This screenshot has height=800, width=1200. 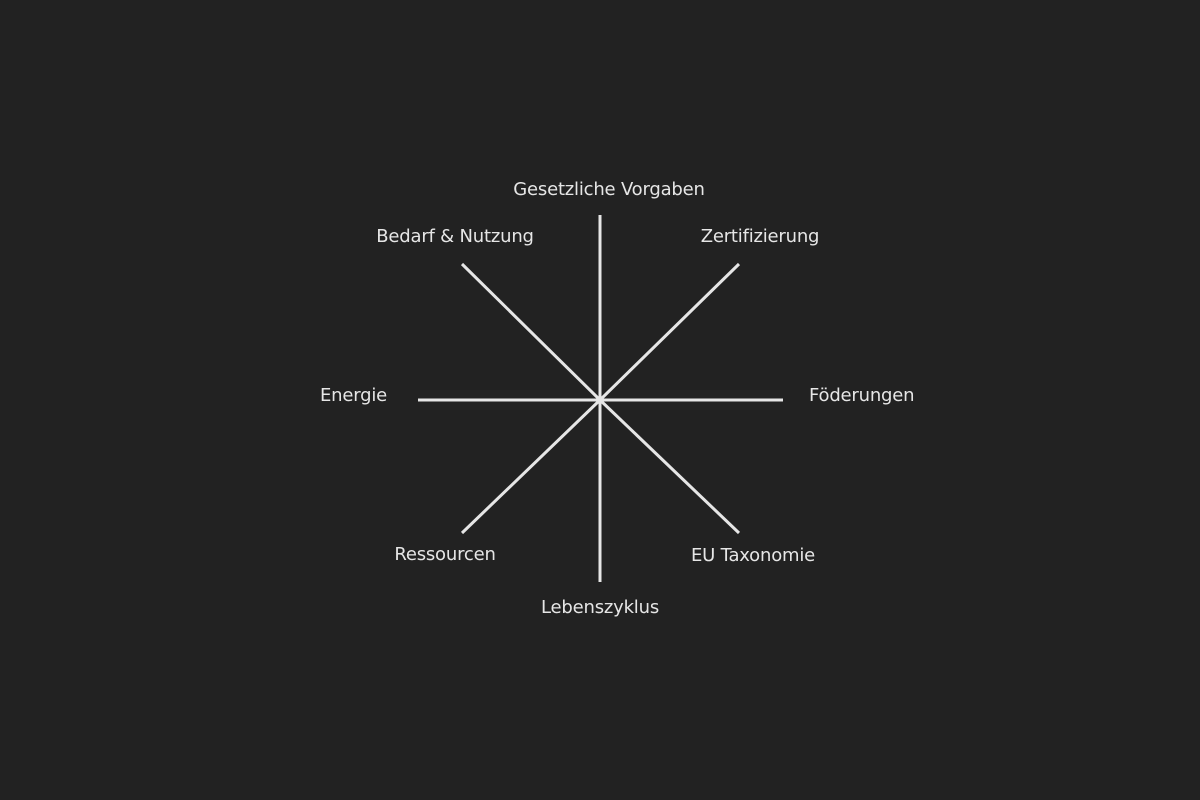 What do you see at coordinates (669, 332) in the screenshot?
I see `spoke-top-right` at bounding box center [669, 332].